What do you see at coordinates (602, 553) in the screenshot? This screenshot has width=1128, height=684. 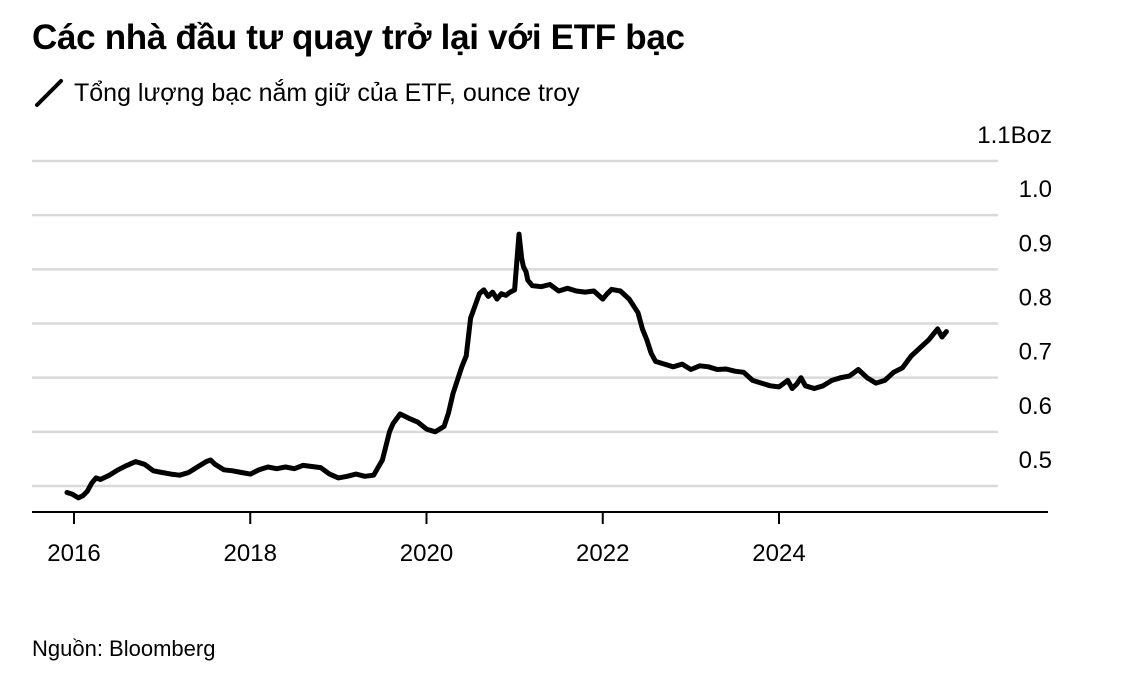 I see `x-tick-label: 2022` at bounding box center [602, 553].